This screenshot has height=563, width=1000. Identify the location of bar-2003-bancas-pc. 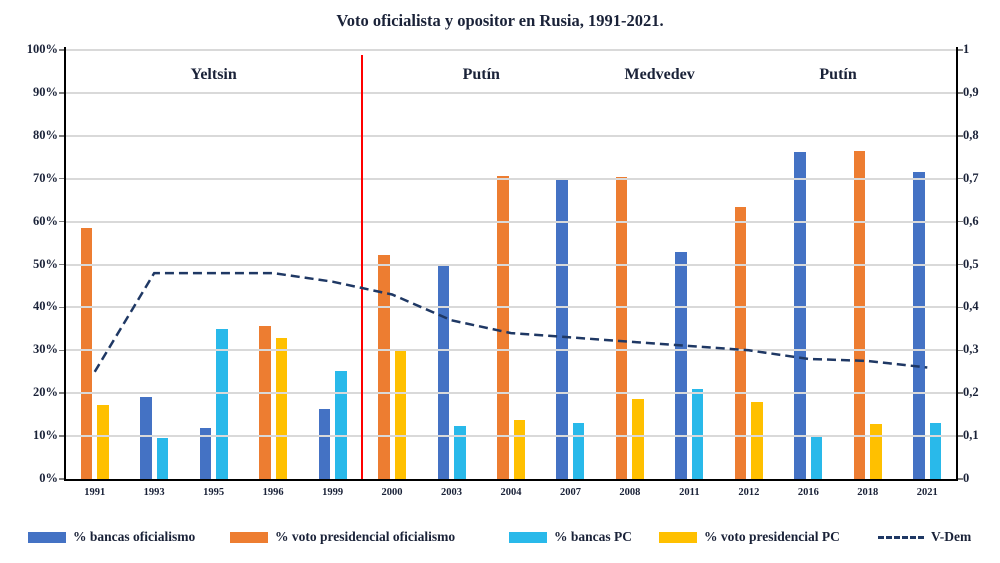
(460, 452).